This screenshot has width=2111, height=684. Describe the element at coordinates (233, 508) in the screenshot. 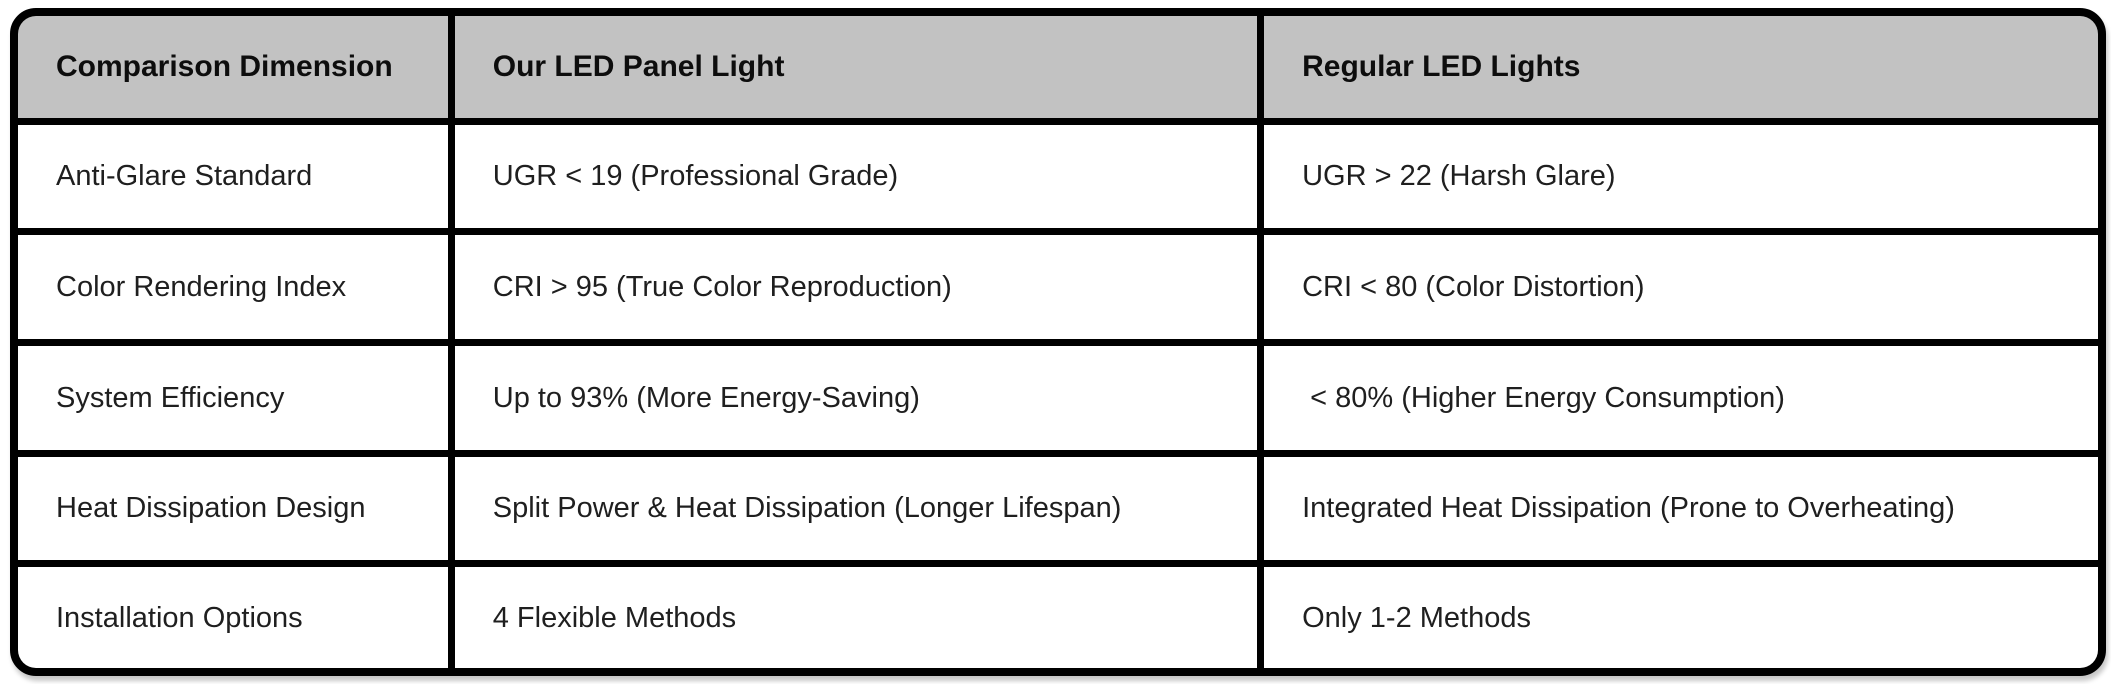

I see `row-heat-dissipation-dimension-cell: Heat Dissipation Design` at that location.